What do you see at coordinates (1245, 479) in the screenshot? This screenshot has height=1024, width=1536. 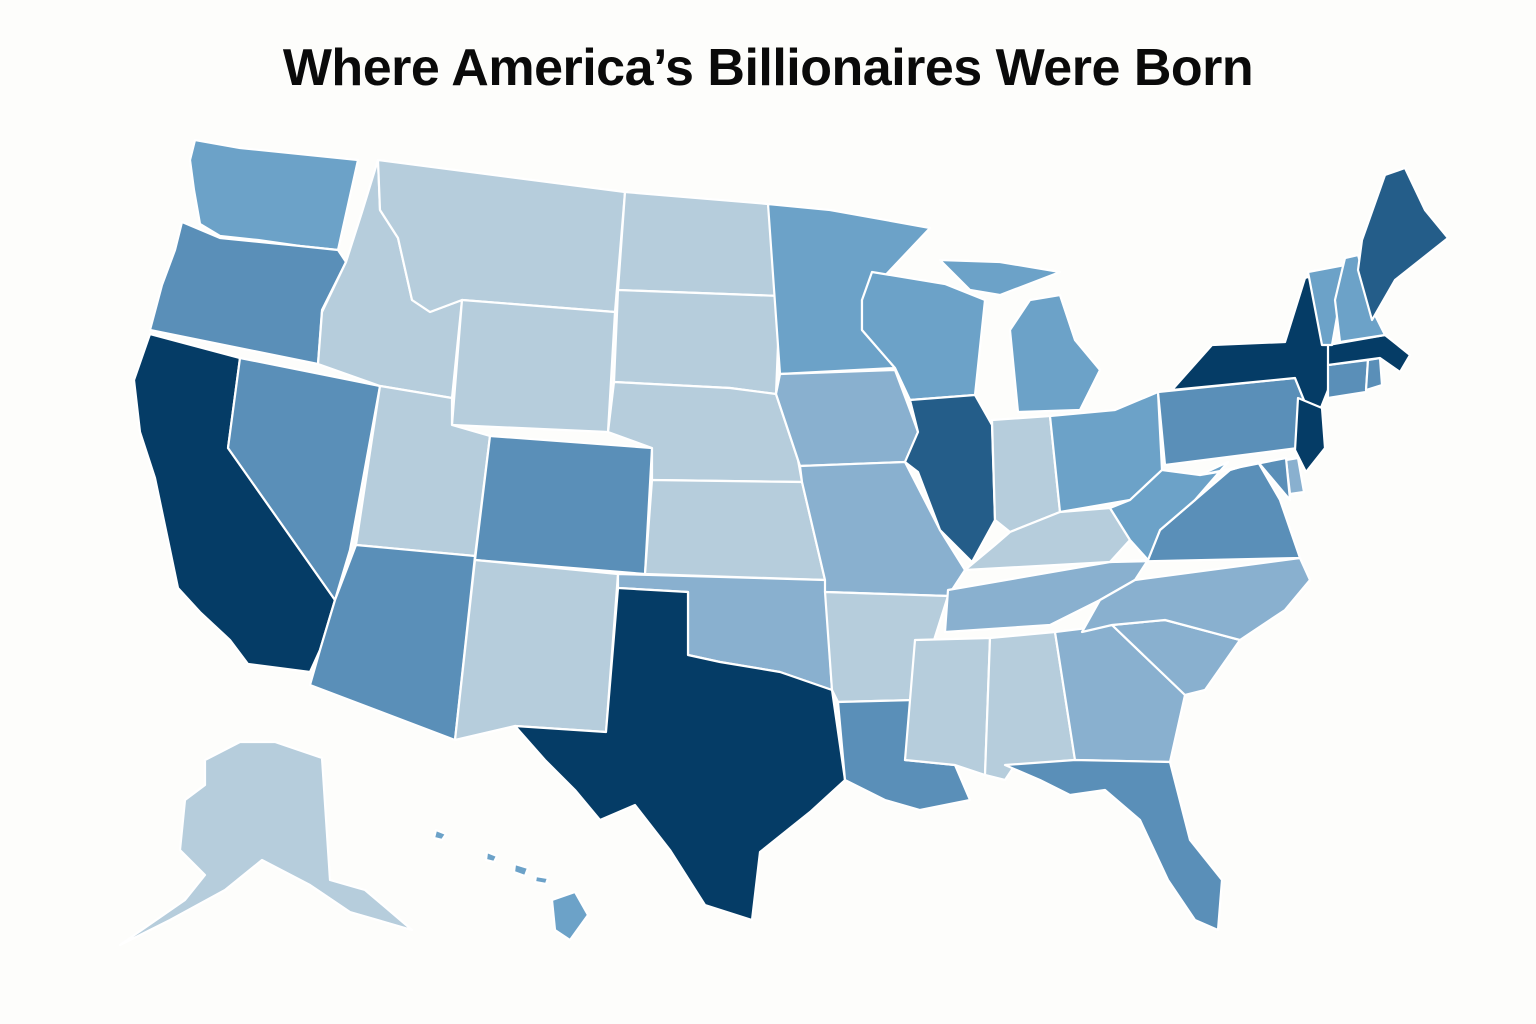 I see `state-MD` at bounding box center [1245, 479].